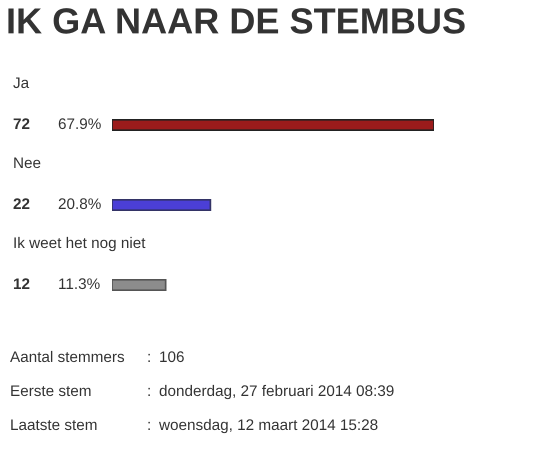  What do you see at coordinates (79, 124) in the screenshot?
I see `text: 67.9%` at bounding box center [79, 124].